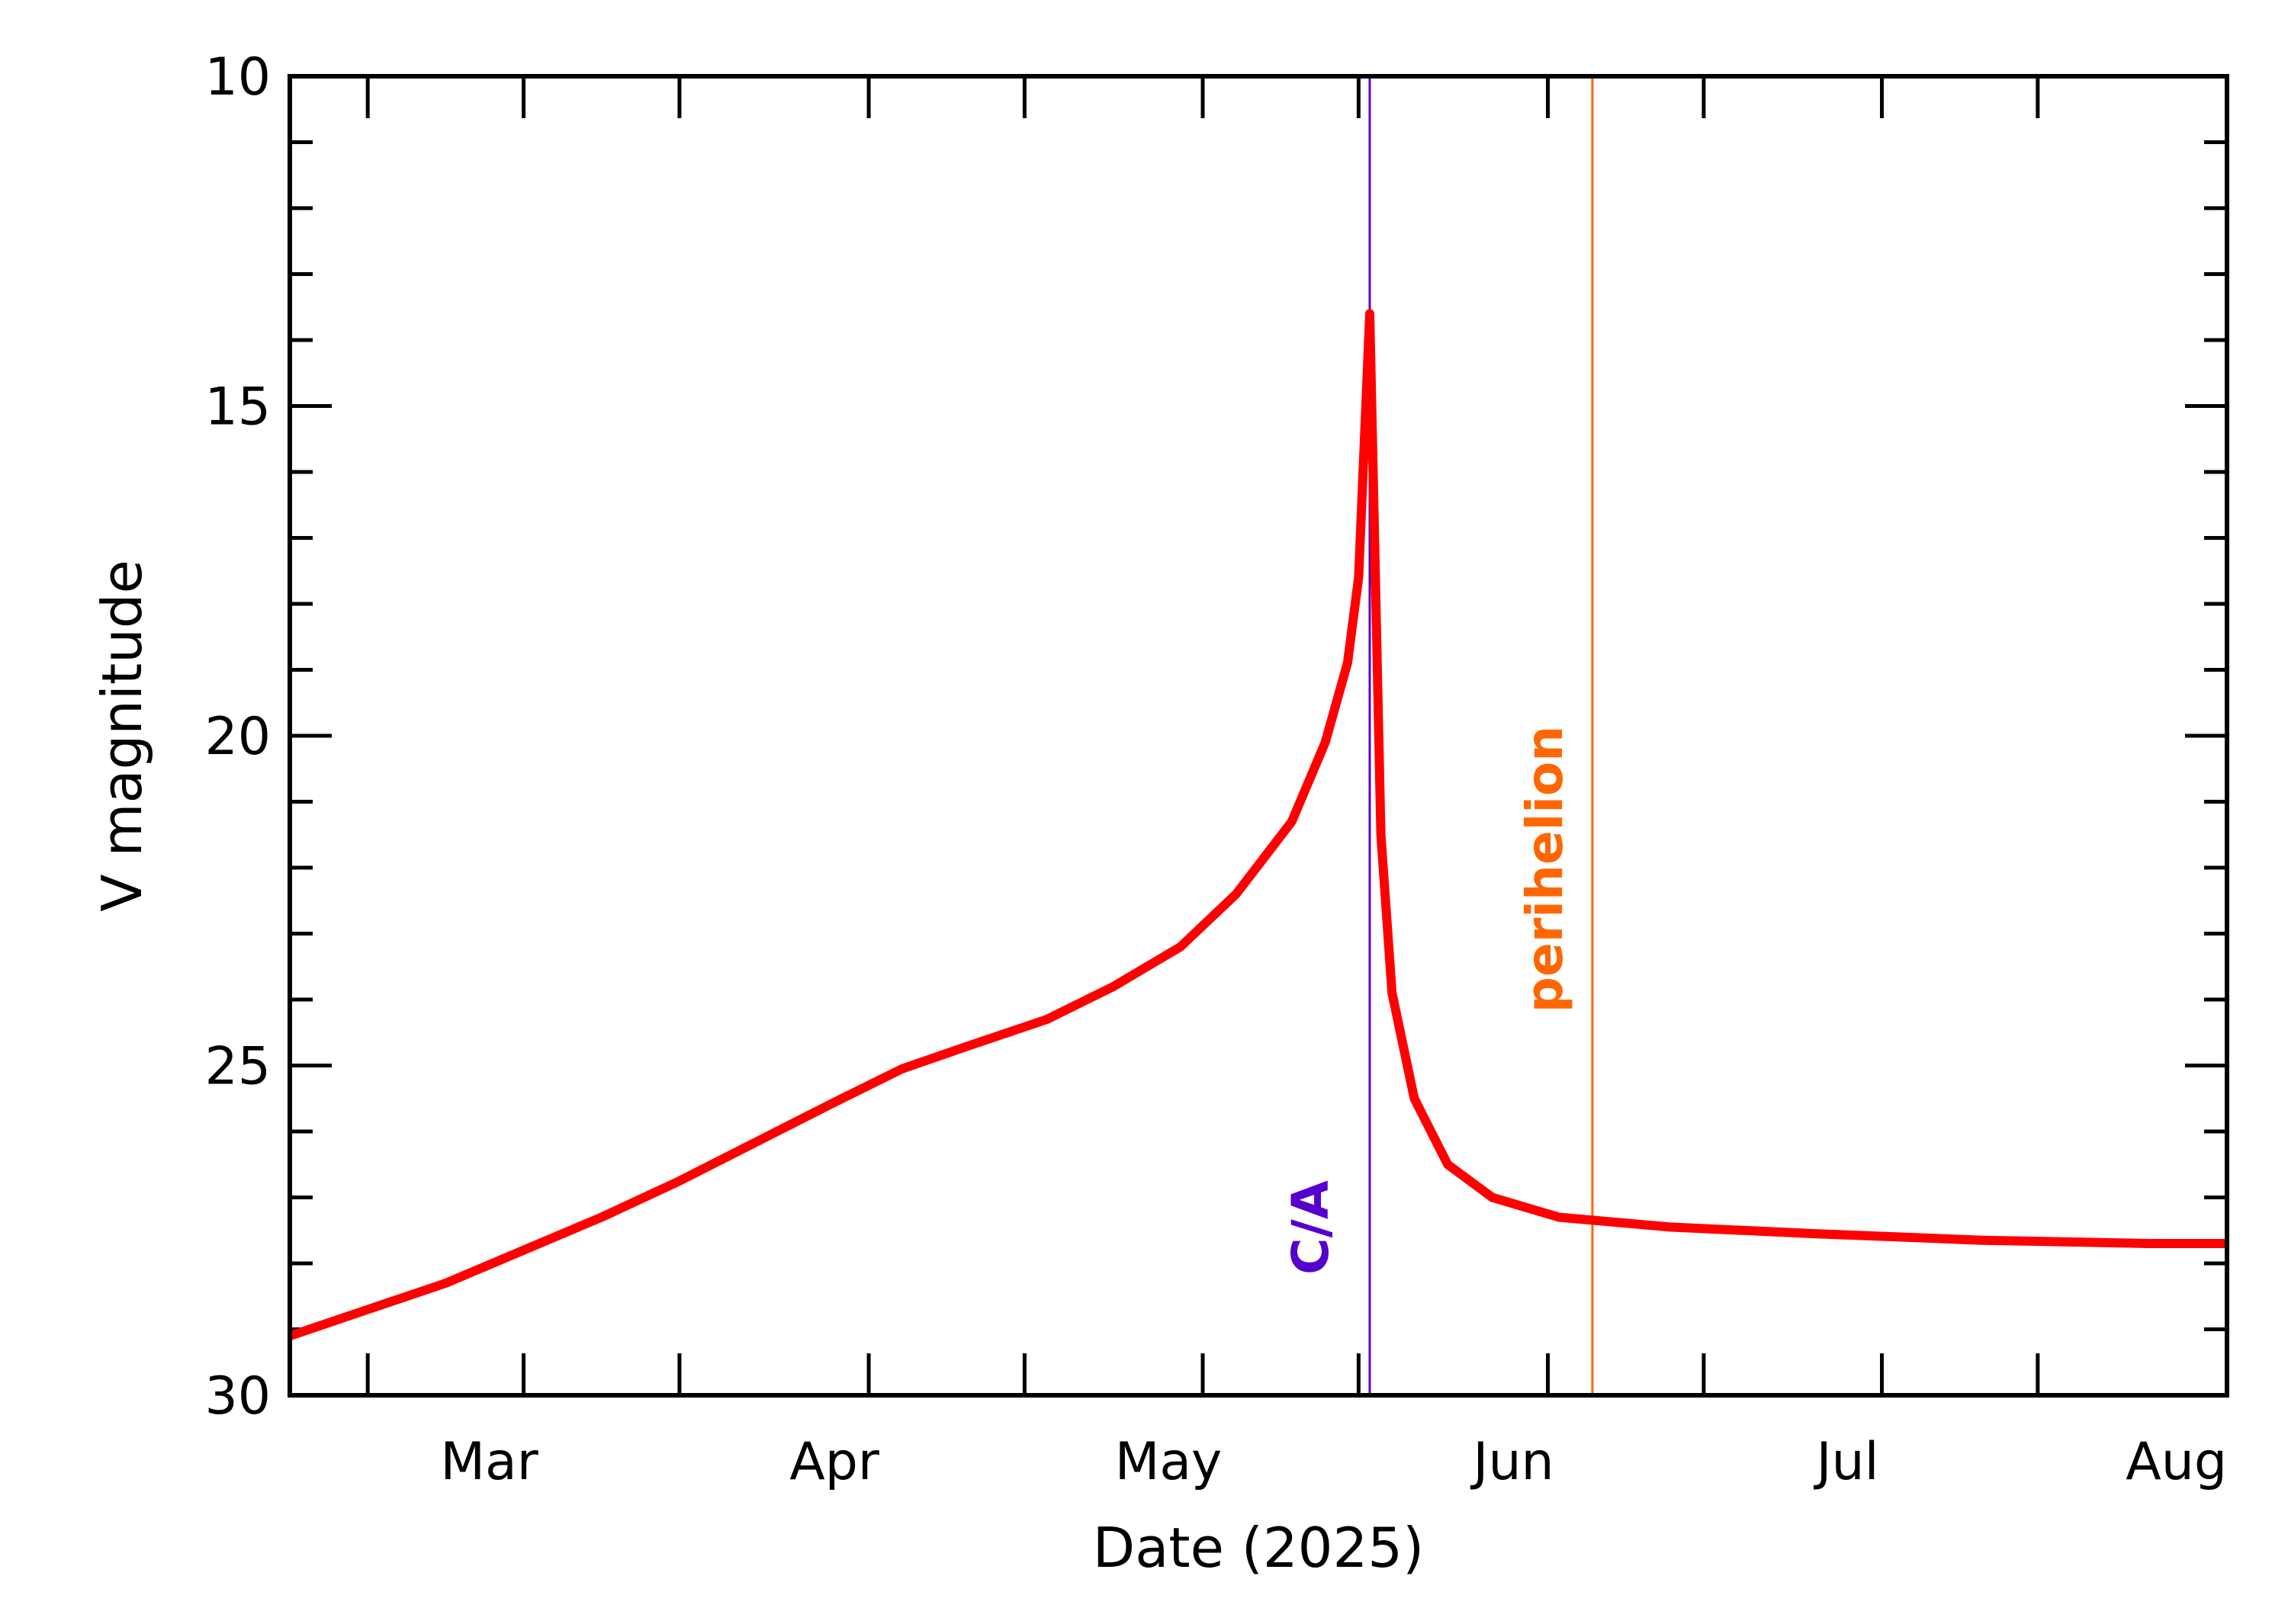  I want to click on event-marker-labels: C/A perihelion, so click(1428, 1000).